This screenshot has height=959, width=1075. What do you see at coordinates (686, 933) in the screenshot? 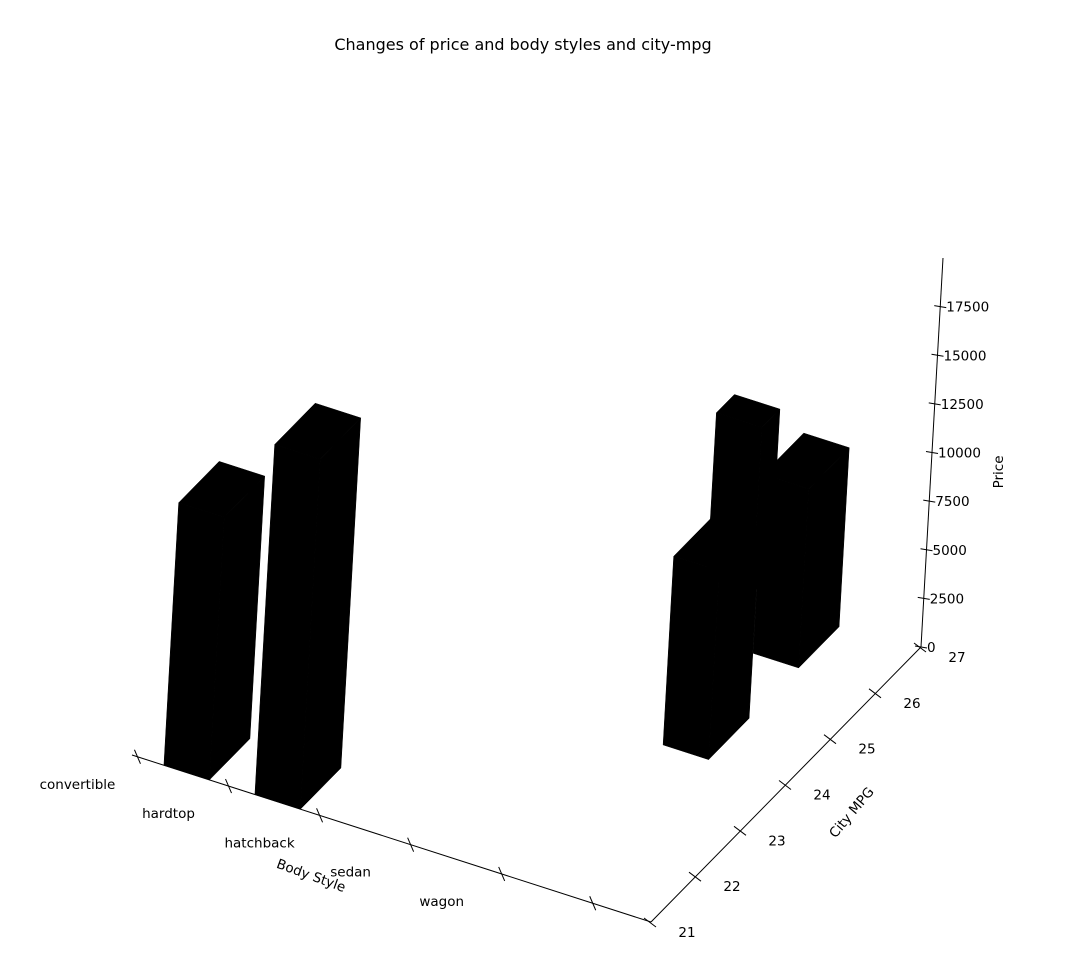
I see `y-tick-label: 21` at bounding box center [686, 933].